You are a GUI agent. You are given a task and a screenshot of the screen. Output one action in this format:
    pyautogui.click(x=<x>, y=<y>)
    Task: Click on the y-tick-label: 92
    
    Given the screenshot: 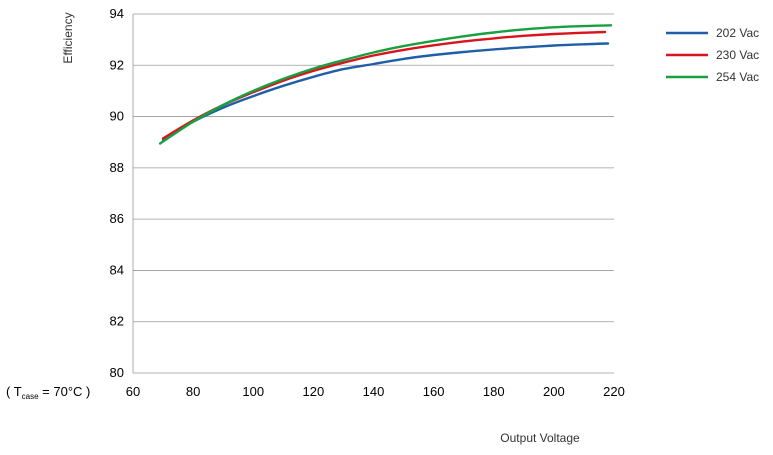 What is the action you would take?
    pyautogui.click(x=117, y=64)
    